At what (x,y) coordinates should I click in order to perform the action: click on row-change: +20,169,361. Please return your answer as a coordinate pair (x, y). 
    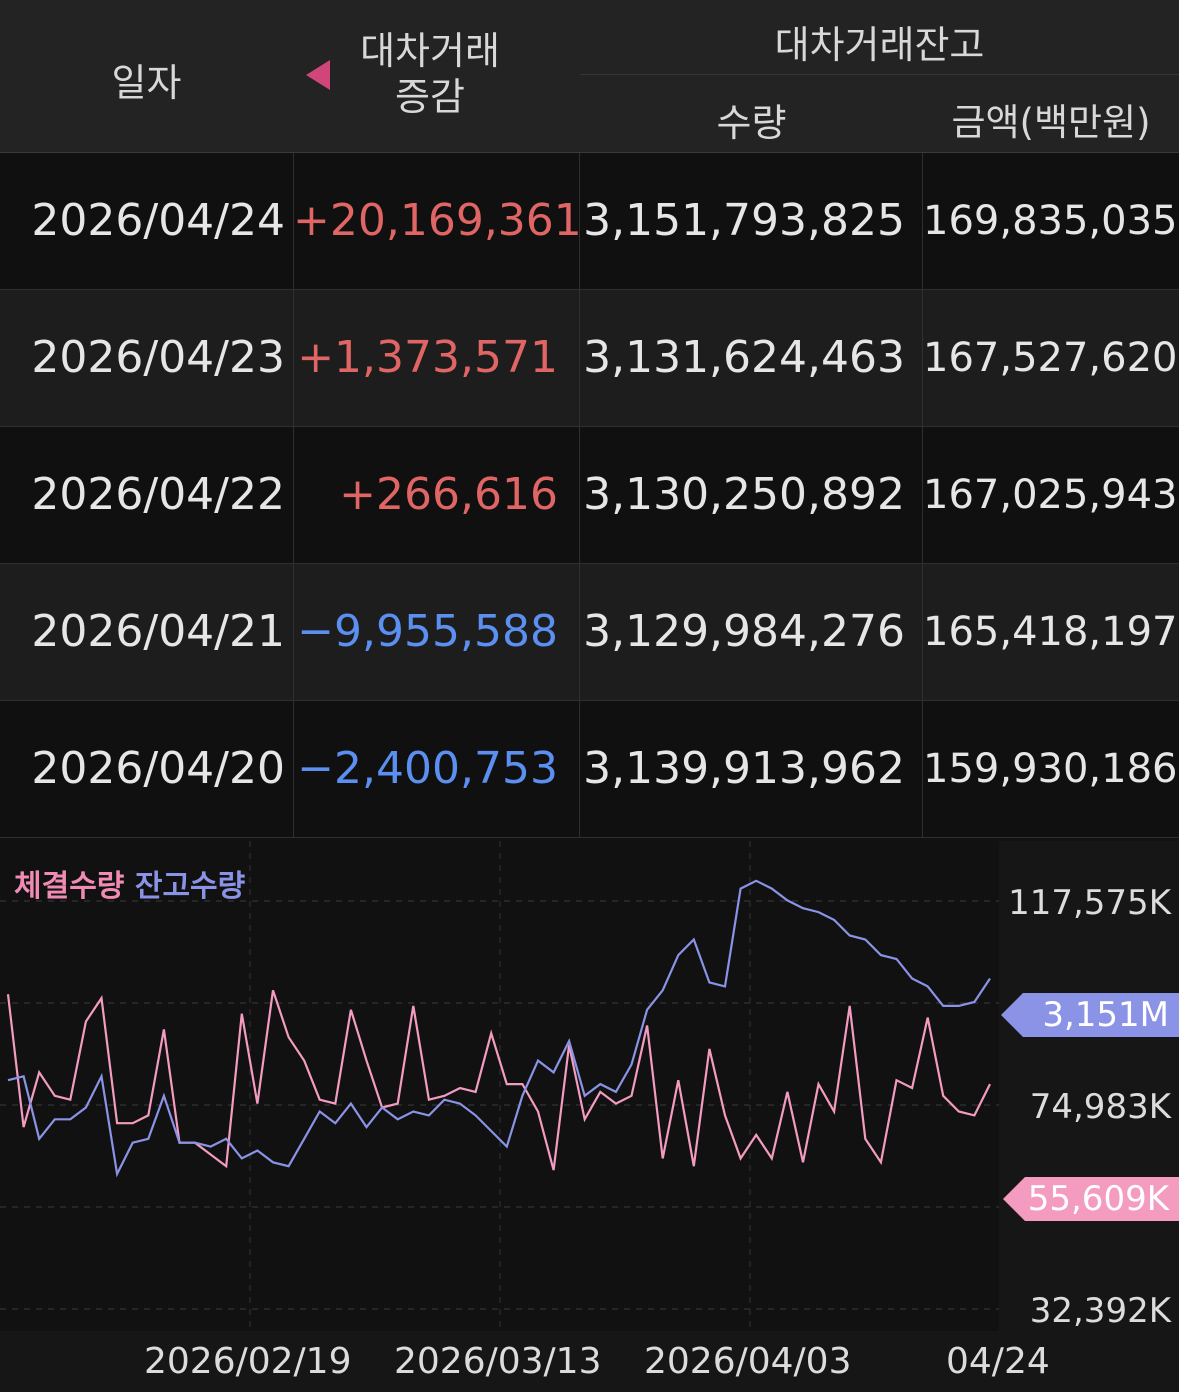
    Looking at the image, I should click on (437, 220).